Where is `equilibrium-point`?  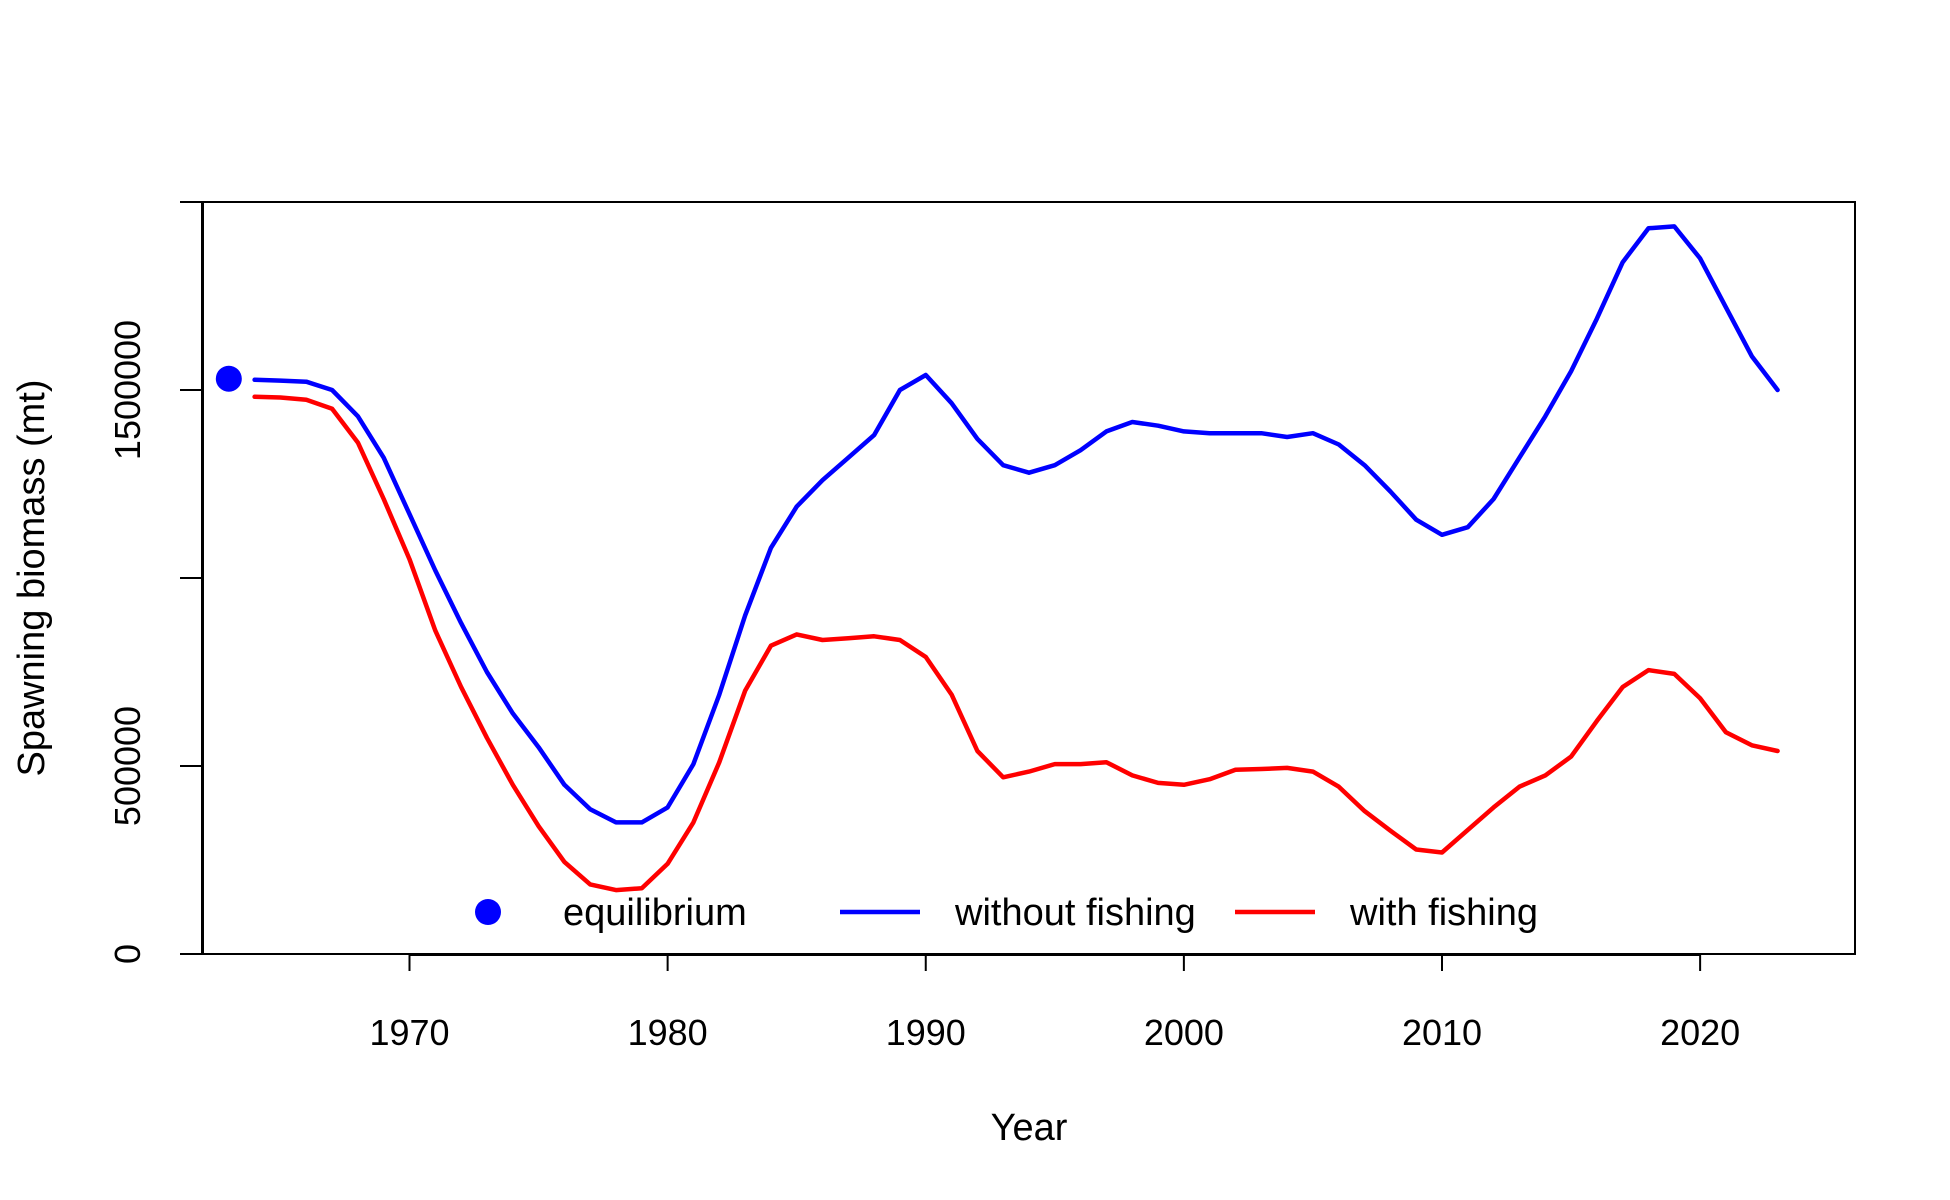 equilibrium-point is located at coordinates (228, 378).